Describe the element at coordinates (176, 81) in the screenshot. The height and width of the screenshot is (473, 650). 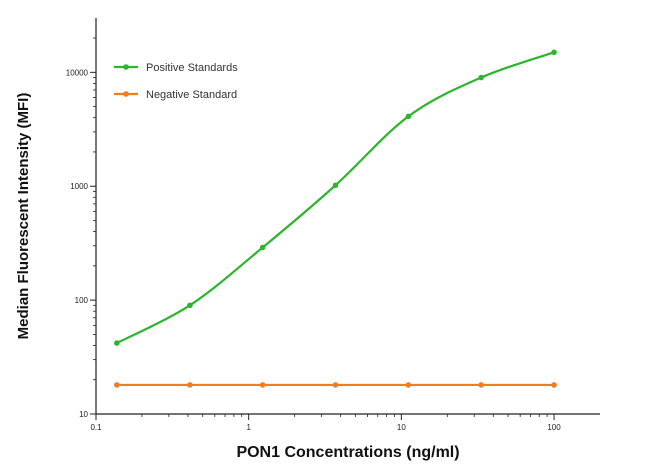
I see `legend: Positive Standards Negative Standard` at that location.